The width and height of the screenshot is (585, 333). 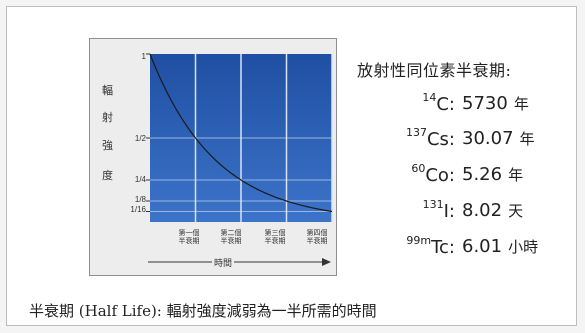 I want to click on x-tick-label: 第二個 半衰期, so click(x=231, y=237).